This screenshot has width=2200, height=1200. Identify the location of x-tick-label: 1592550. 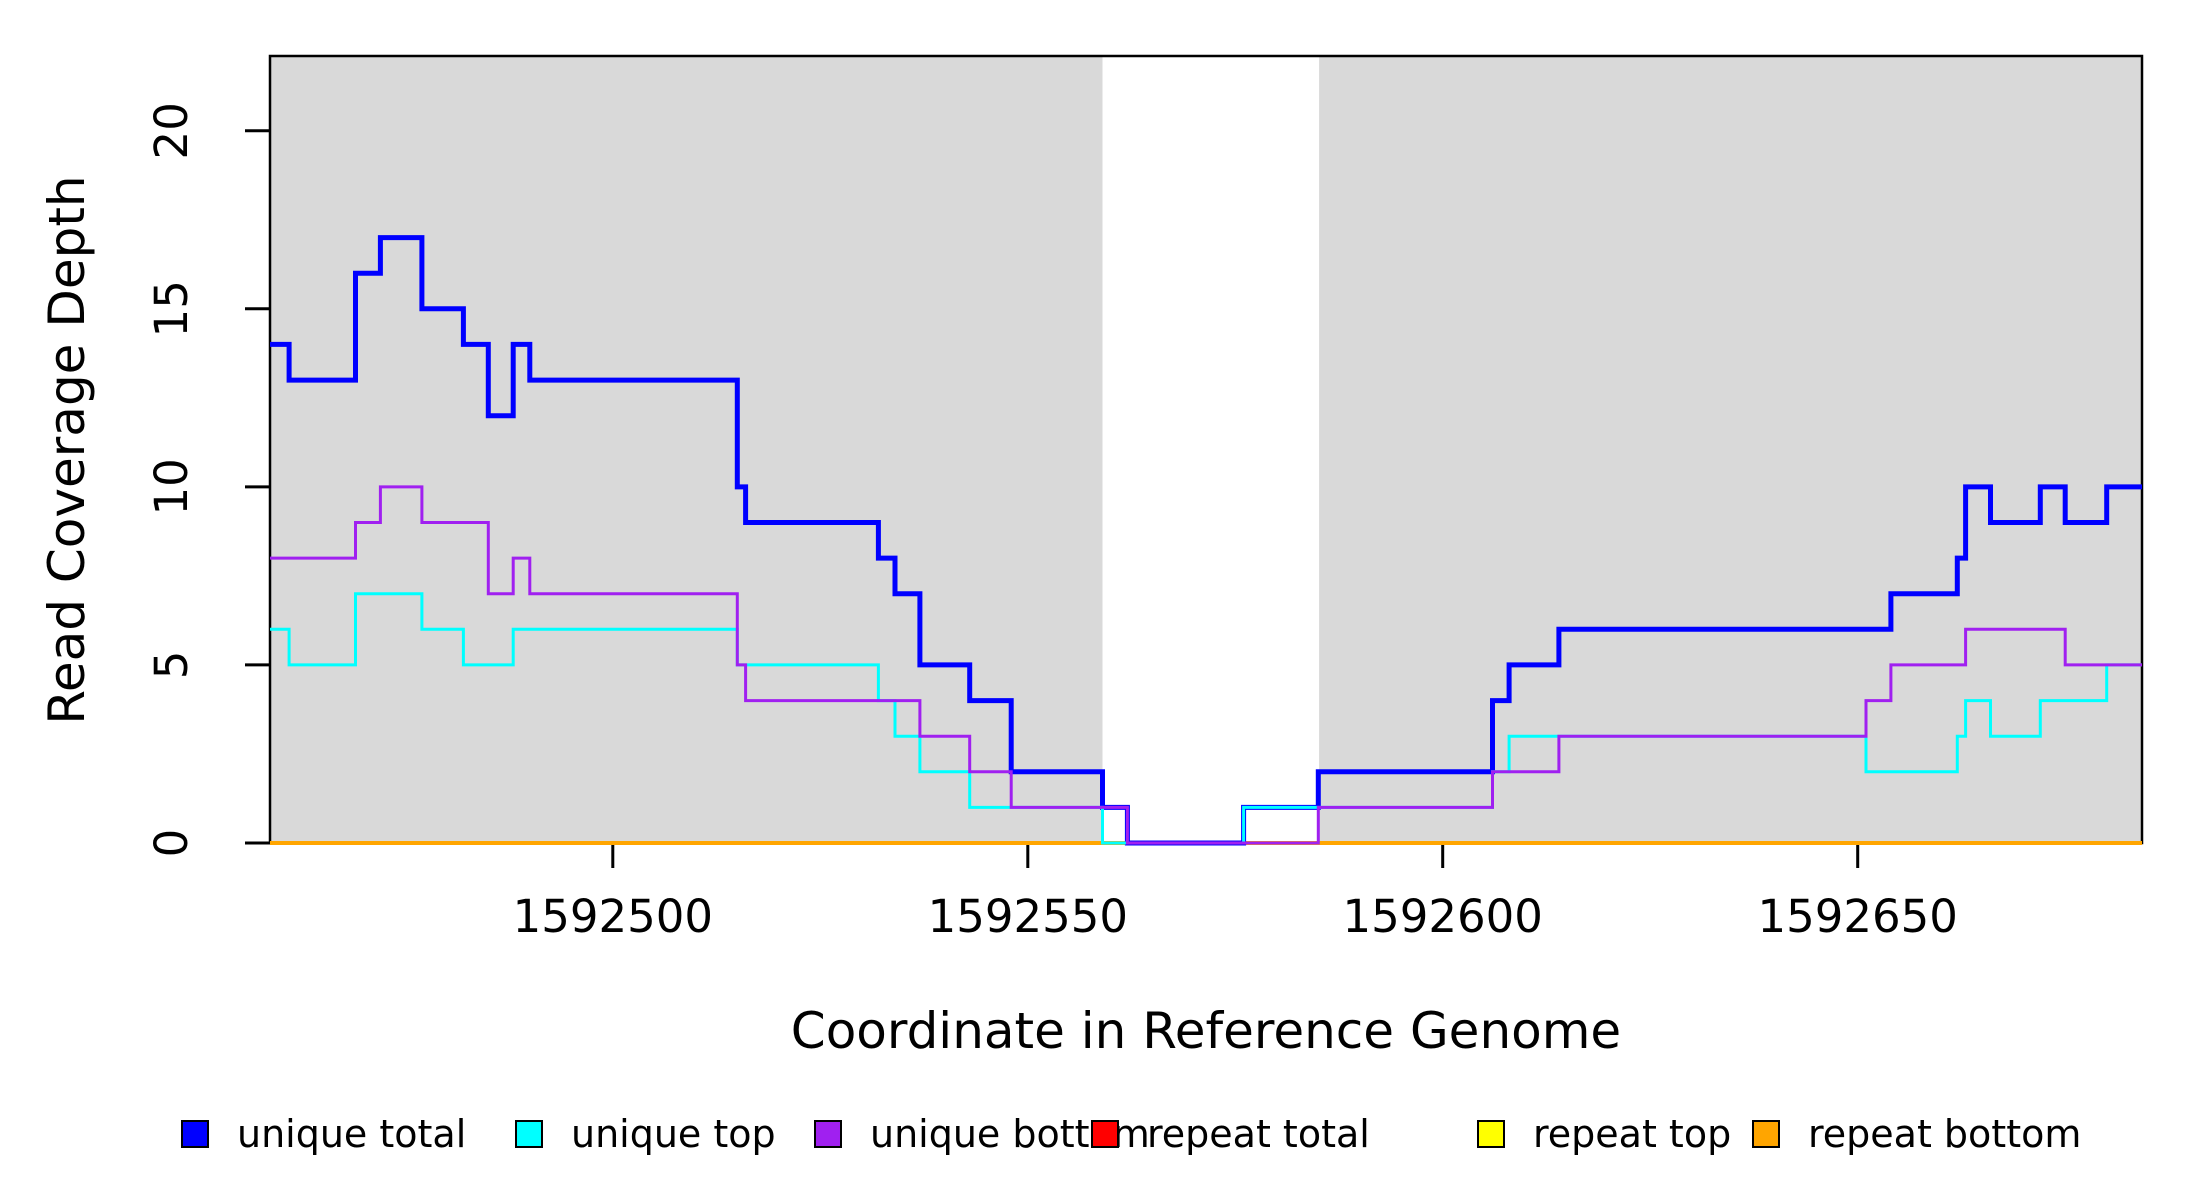
(1028, 916).